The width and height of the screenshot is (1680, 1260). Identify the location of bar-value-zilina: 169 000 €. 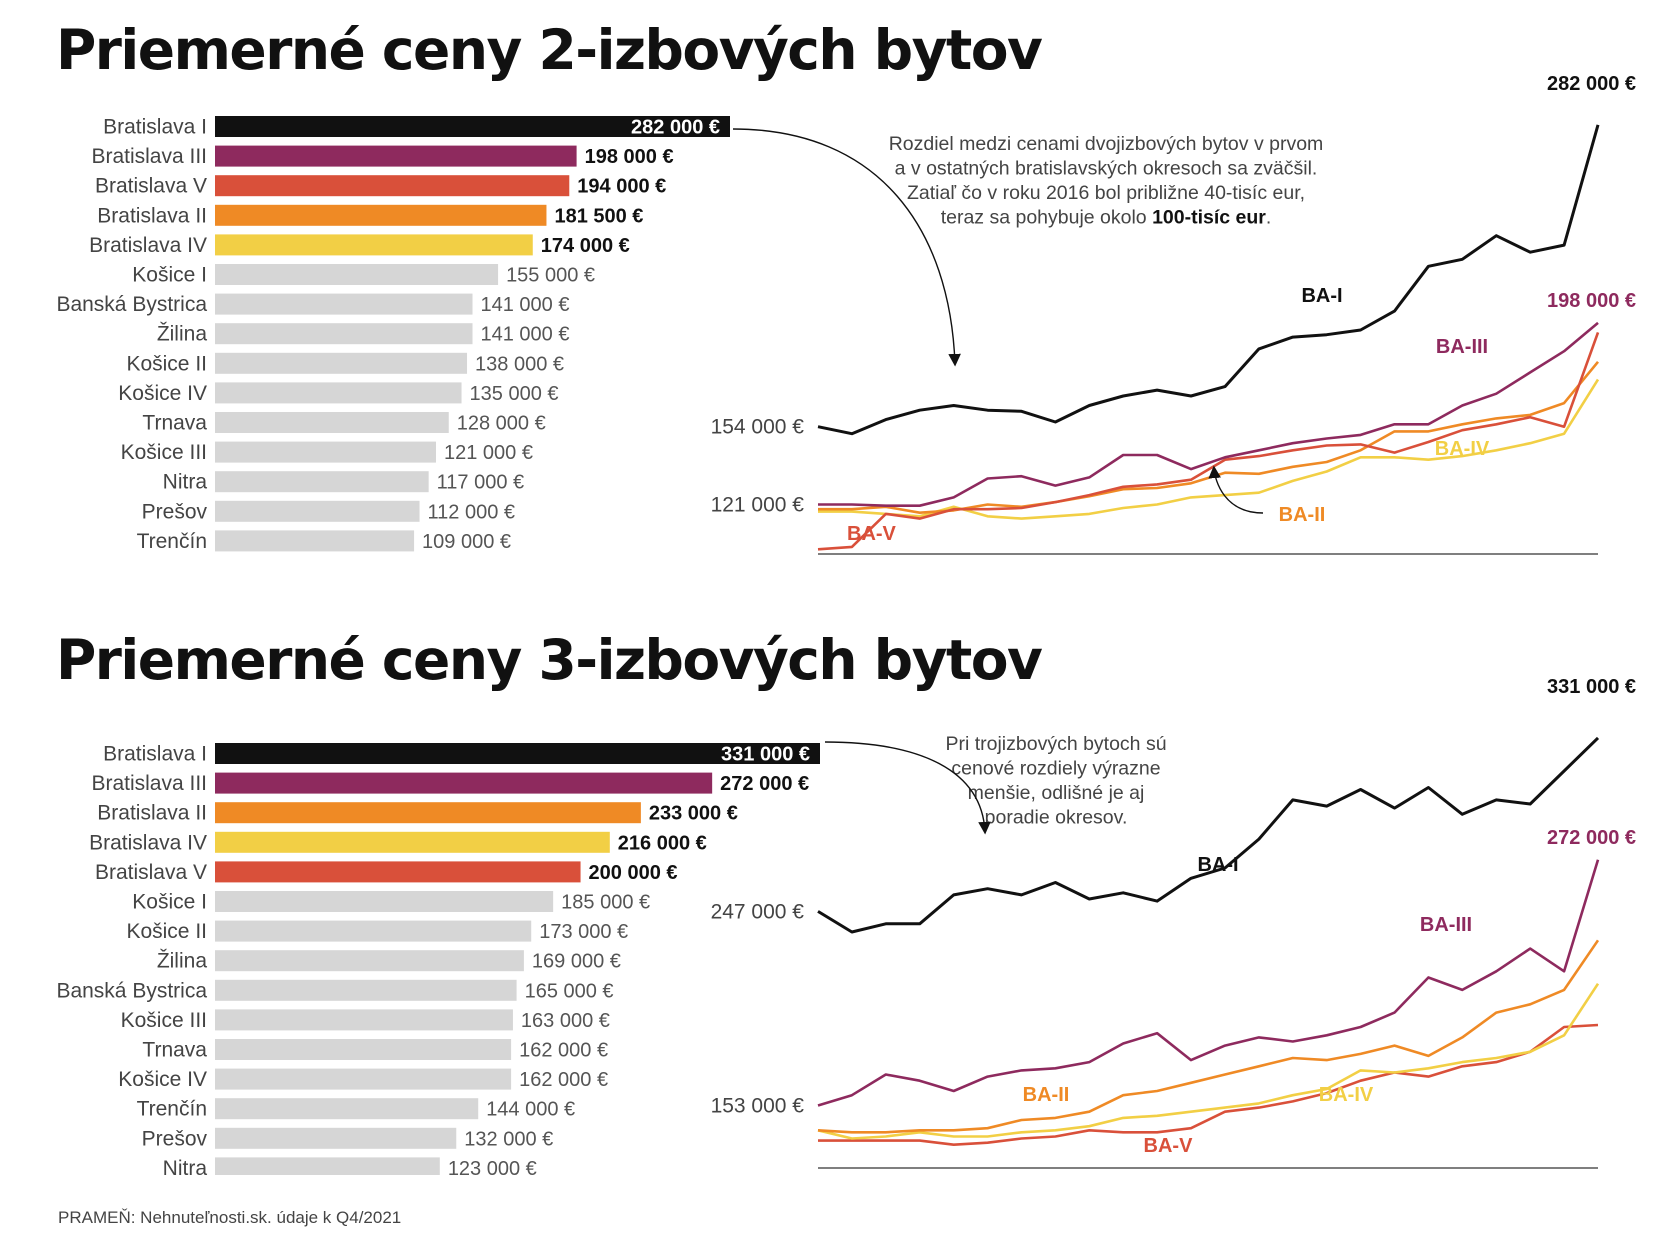
(576, 962).